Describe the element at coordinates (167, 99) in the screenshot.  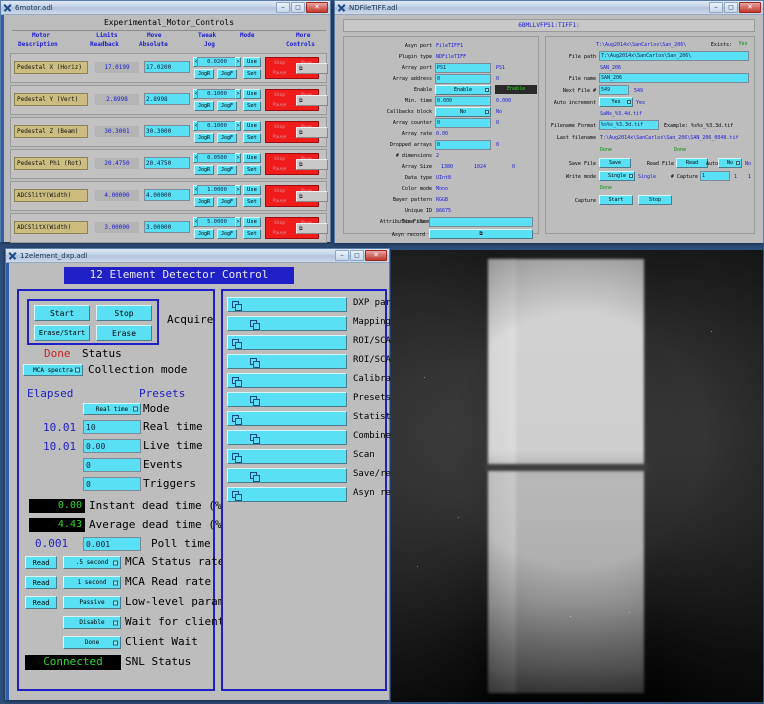
I see `motor-move-absolute-input: 2.8998` at that location.